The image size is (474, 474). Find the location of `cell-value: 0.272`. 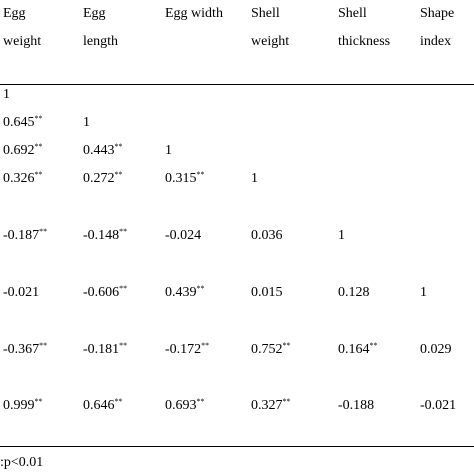

cell-value: 0.272 is located at coordinates (99, 178).